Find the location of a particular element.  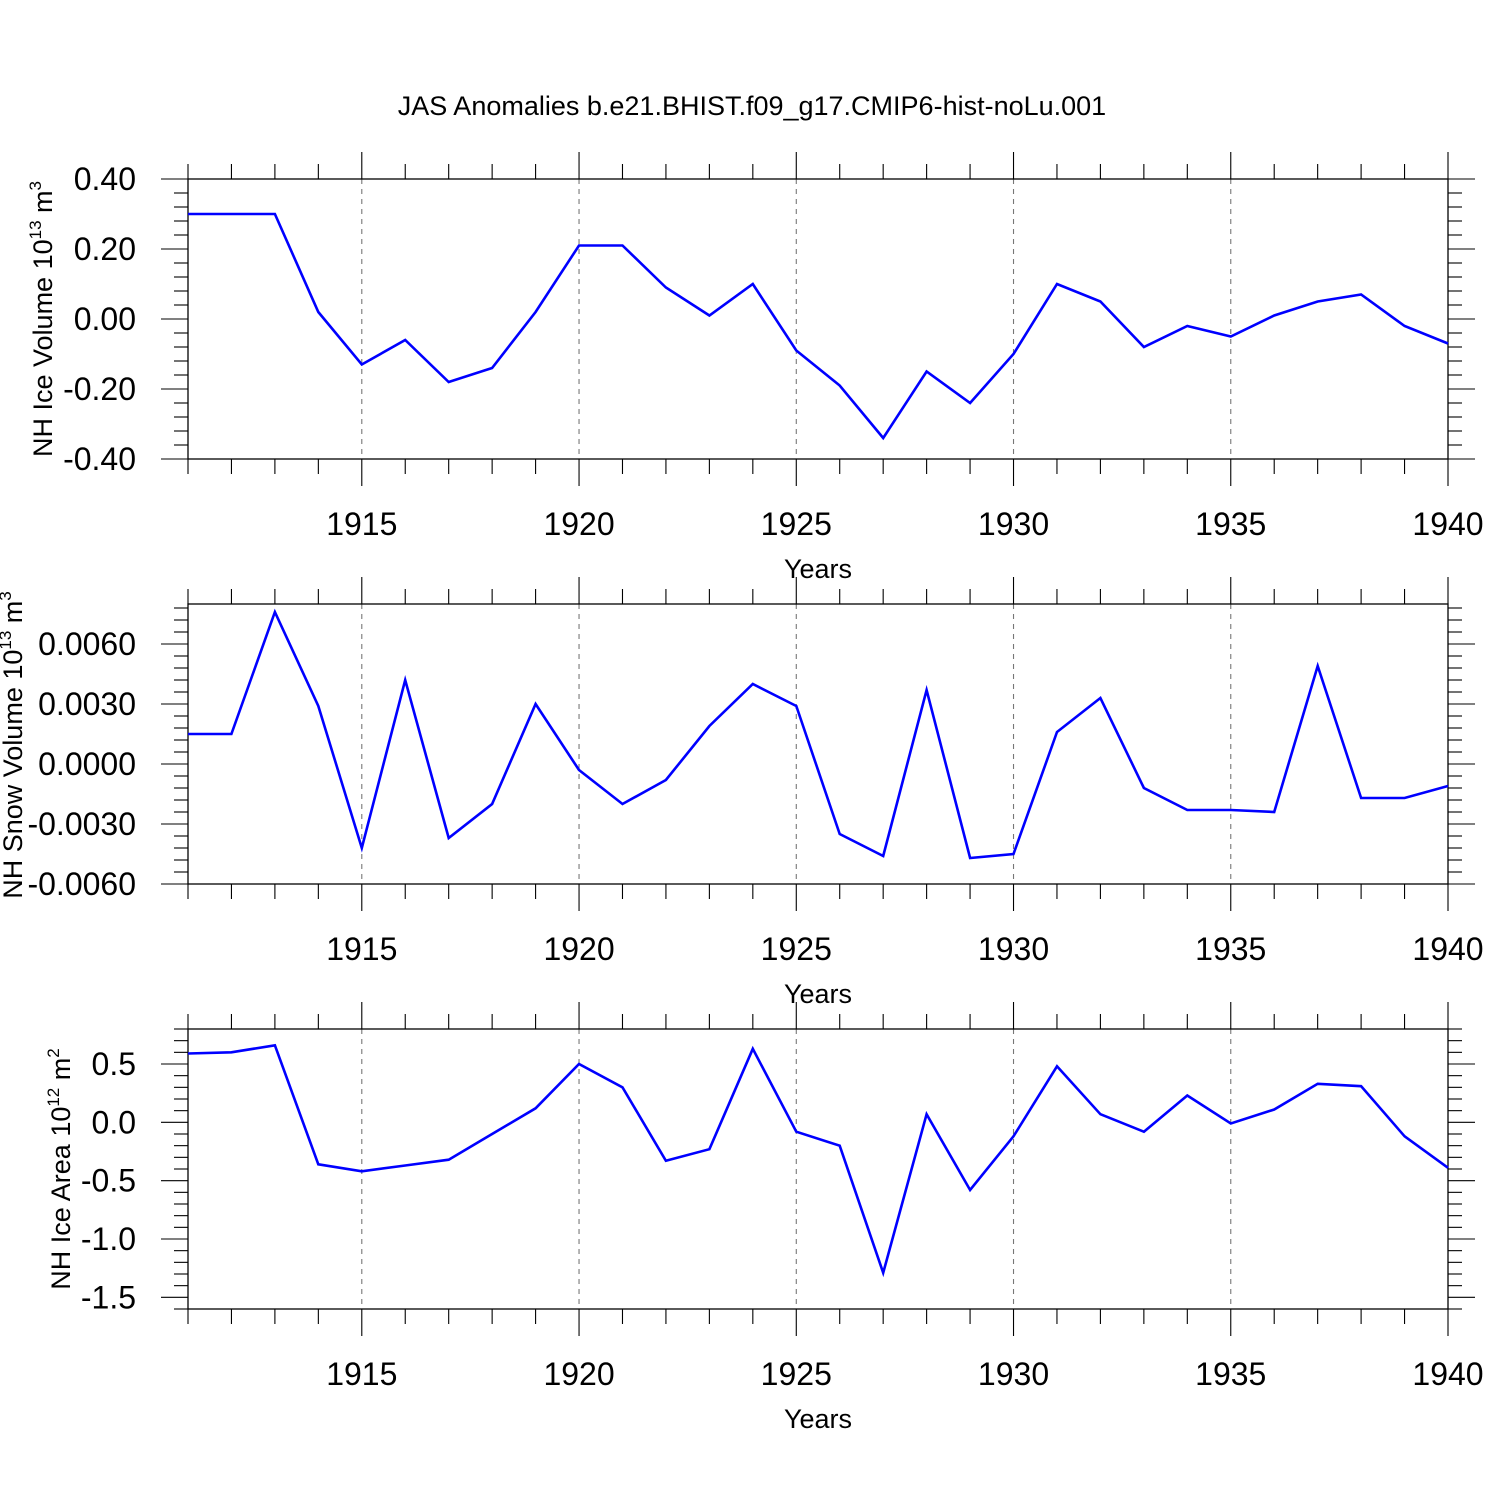

y-tick-label: -0.40 is located at coordinates (99, 459).